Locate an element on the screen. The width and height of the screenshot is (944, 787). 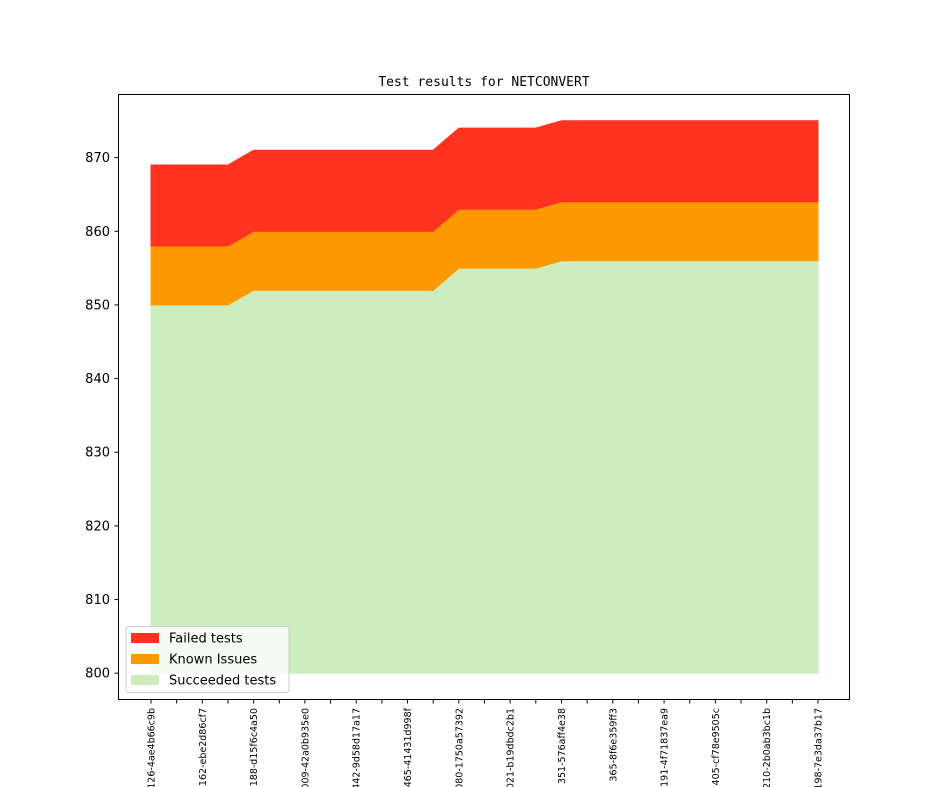
x-tick-label: 198-7e3da37b17 is located at coordinates (819, 747).